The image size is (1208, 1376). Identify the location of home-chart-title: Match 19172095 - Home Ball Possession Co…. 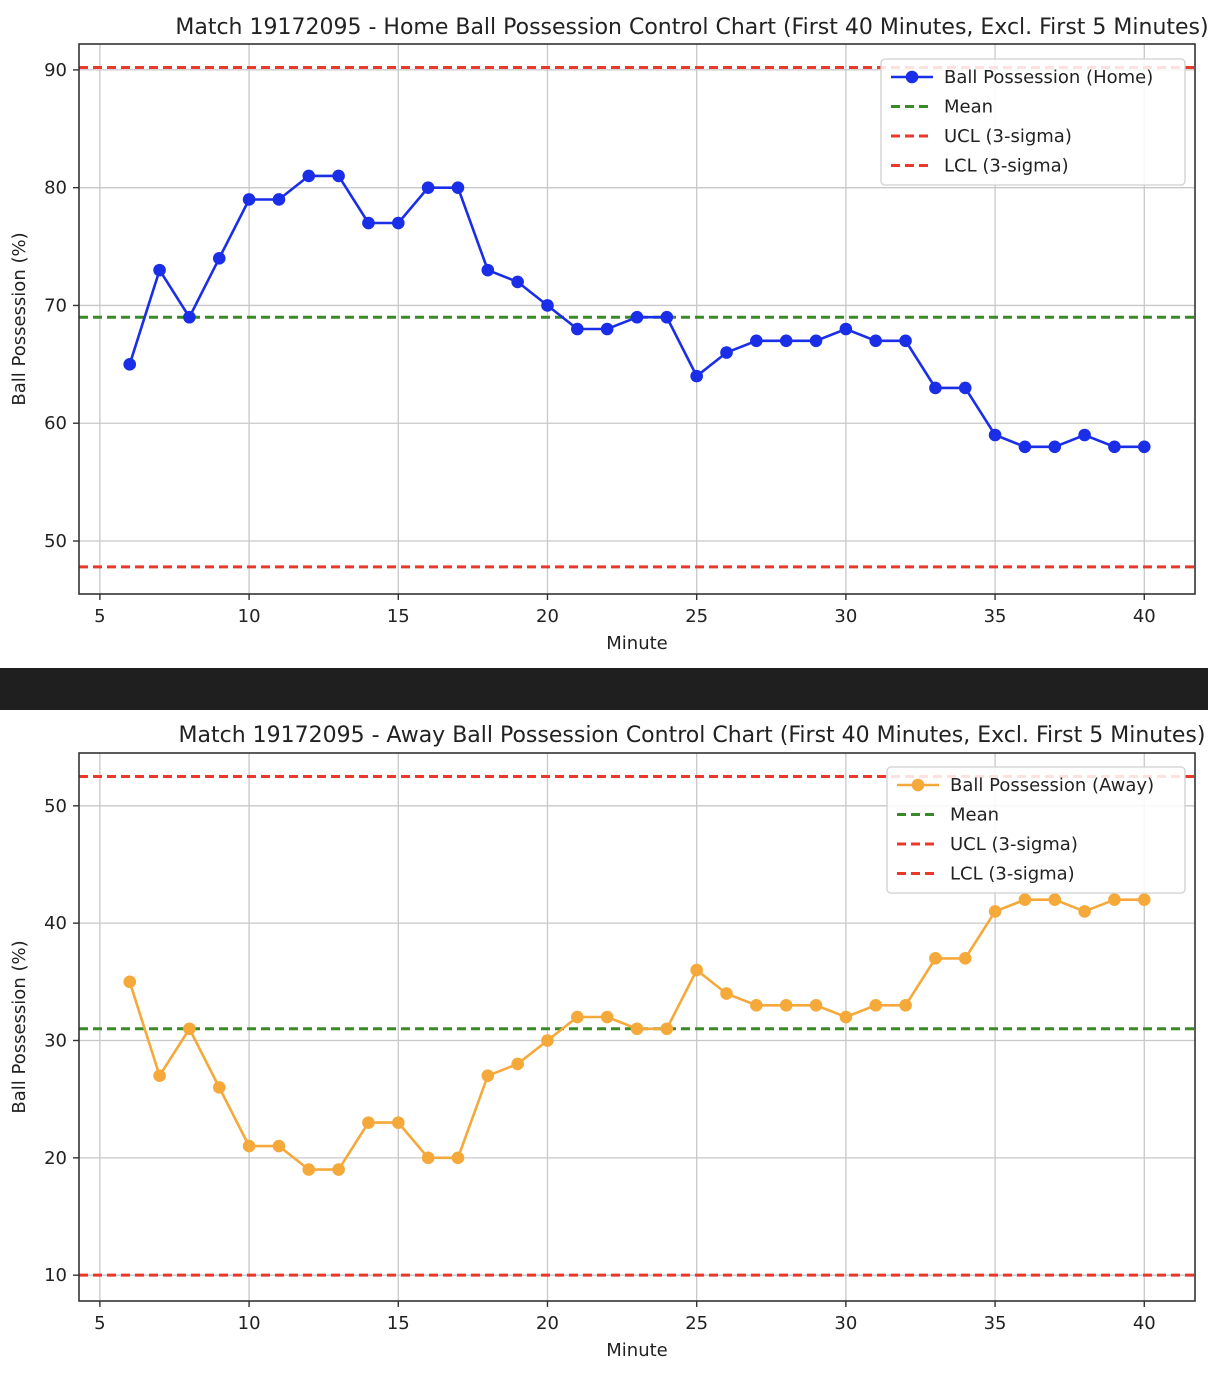
(691, 27).